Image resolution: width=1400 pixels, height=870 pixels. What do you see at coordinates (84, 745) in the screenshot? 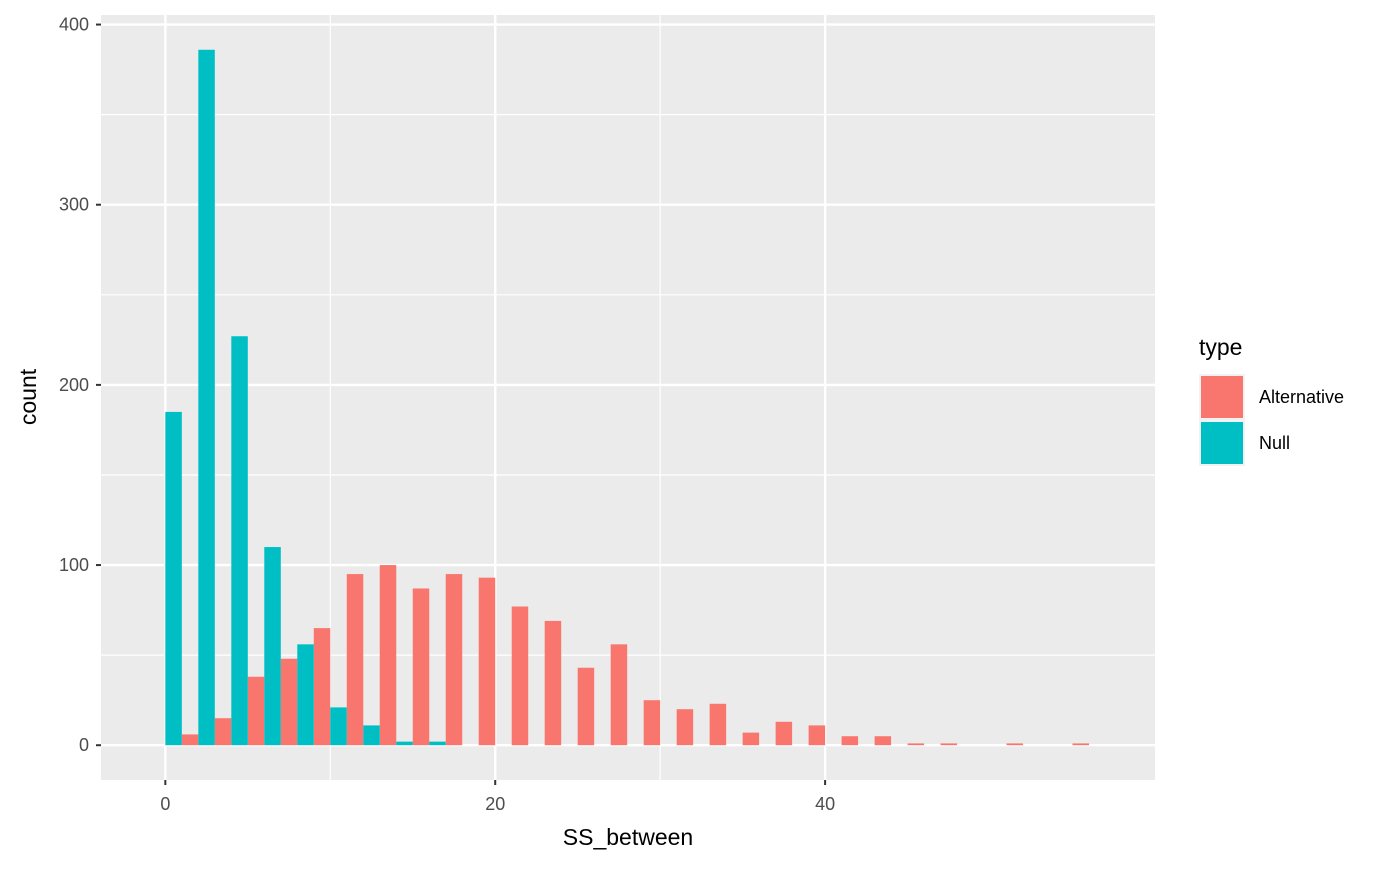
I see `y-tick-label: 0` at bounding box center [84, 745].